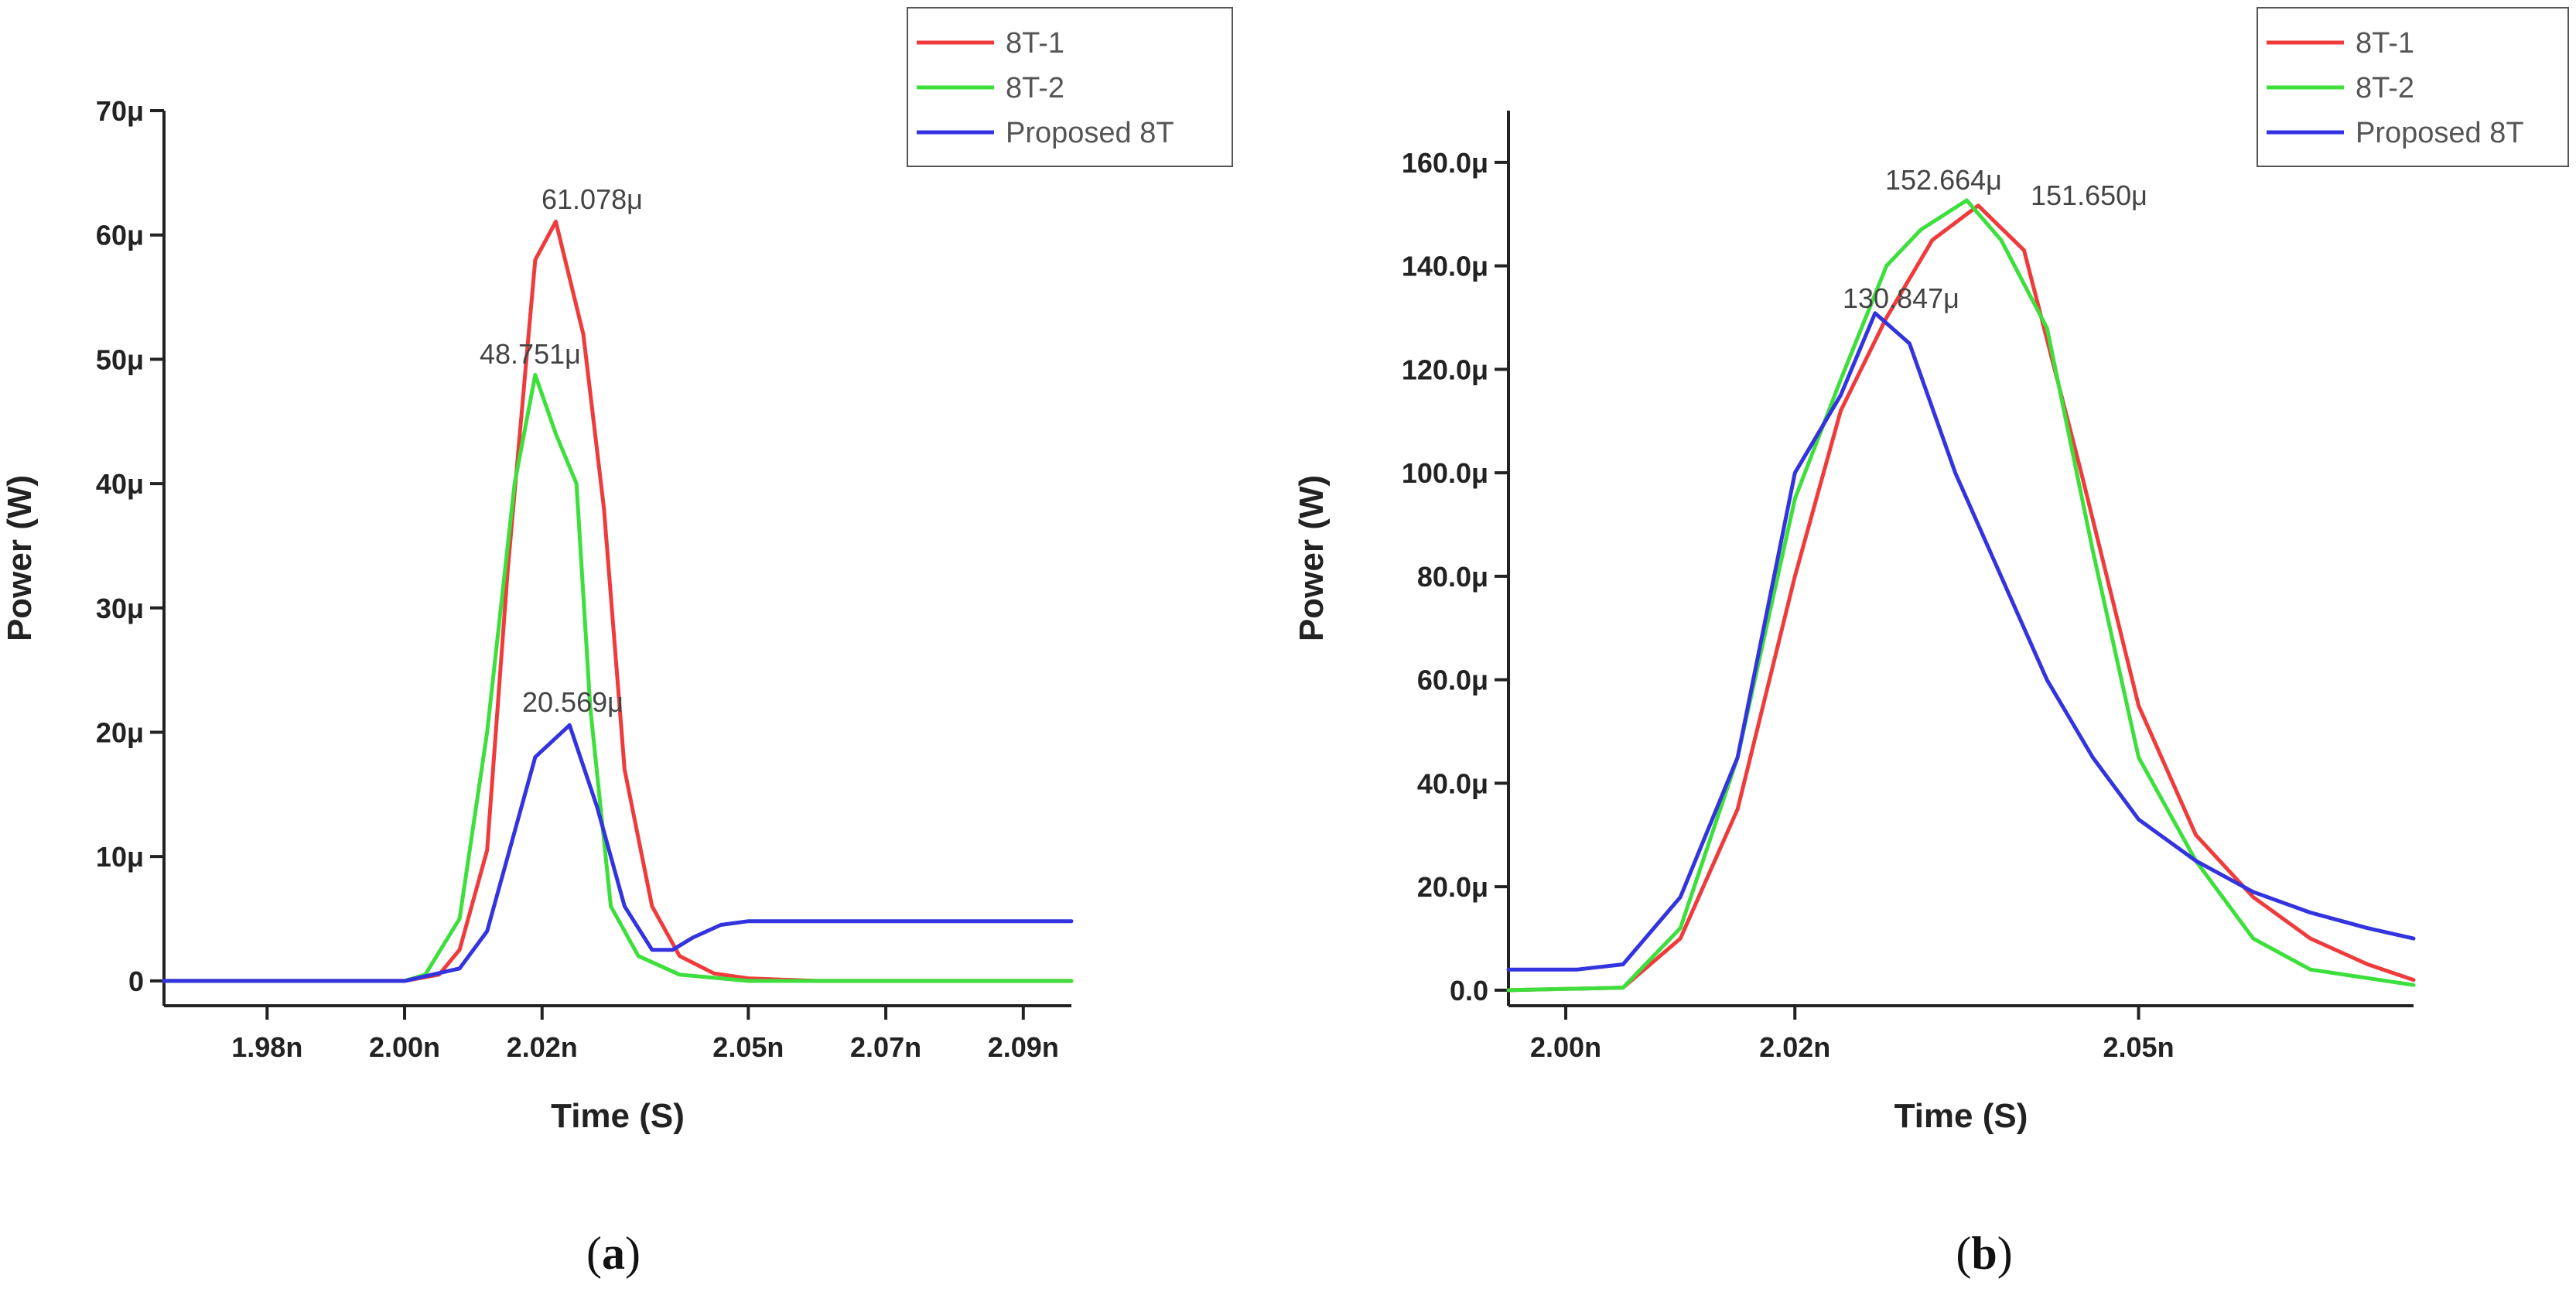 This screenshot has width=2576, height=1292. What do you see at coordinates (1445, 473) in the screenshot?
I see `y-tick-label: 100.0μ` at bounding box center [1445, 473].